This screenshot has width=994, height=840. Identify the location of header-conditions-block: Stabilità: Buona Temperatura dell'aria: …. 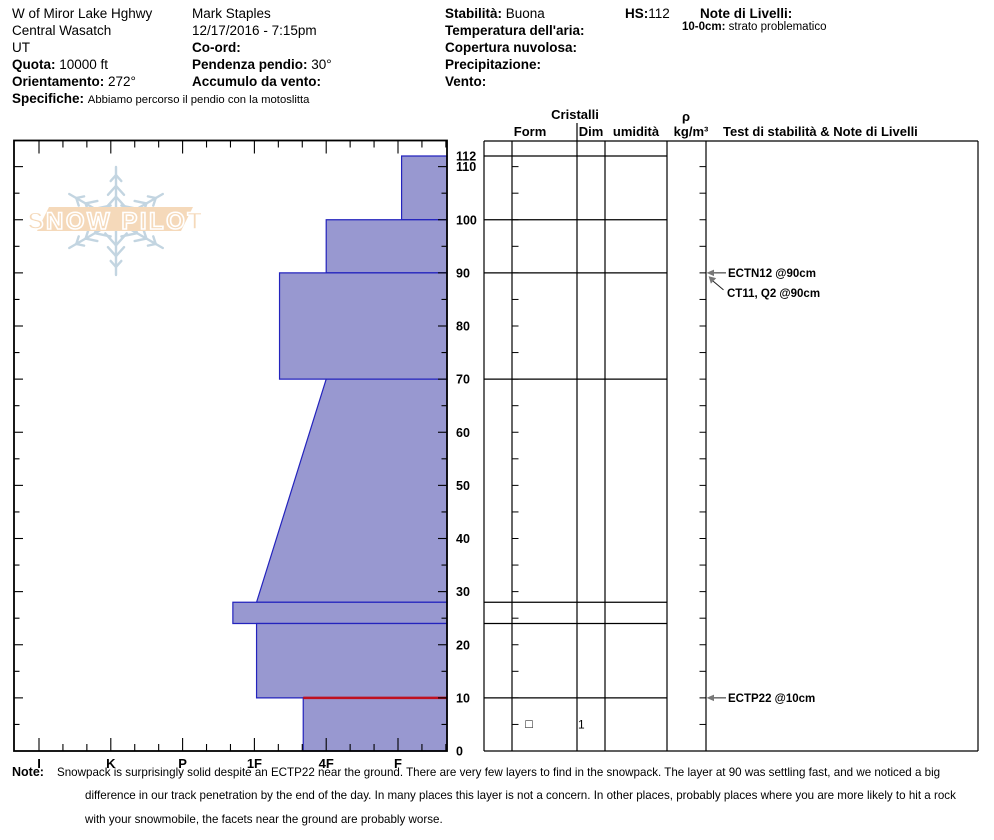
(515, 47).